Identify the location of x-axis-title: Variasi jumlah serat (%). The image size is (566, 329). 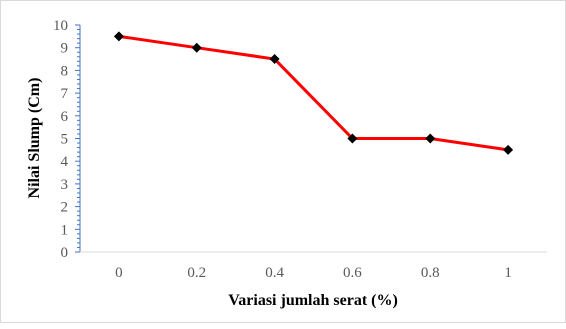
(313, 300).